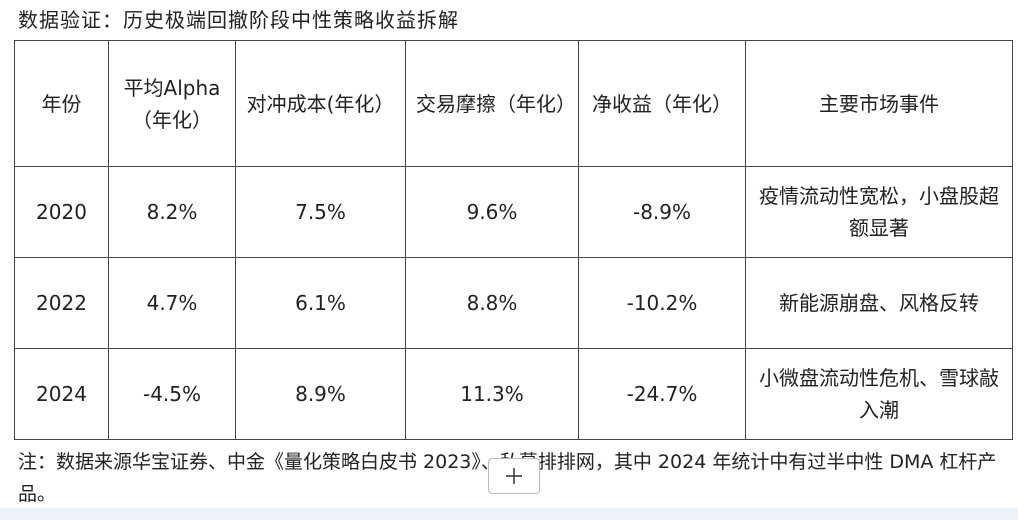 The width and height of the screenshot is (1018, 520). Describe the element at coordinates (662, 394) in the screenshot. I see `table-cell: -24.7%` at that location.